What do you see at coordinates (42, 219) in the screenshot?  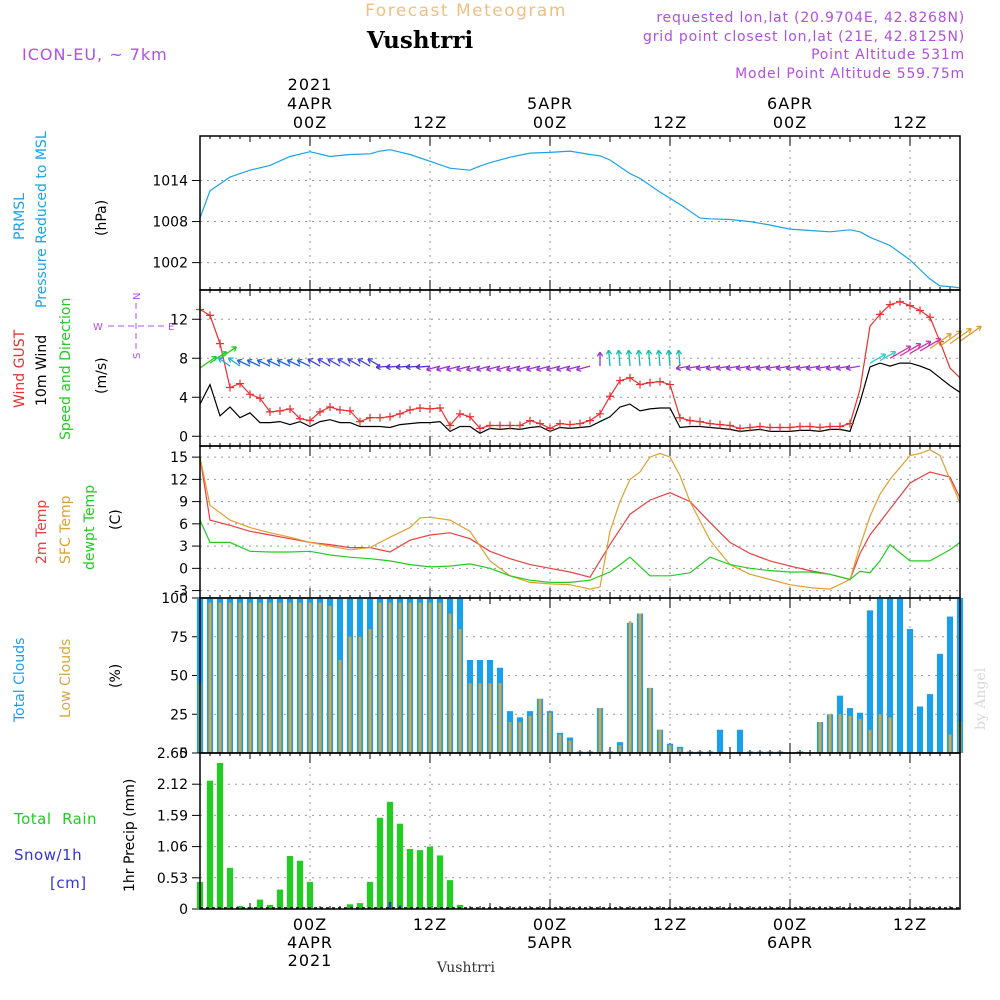 I see `pressure-title-2: Pressure Reduced to MSL` at bounding box center [42, 219].